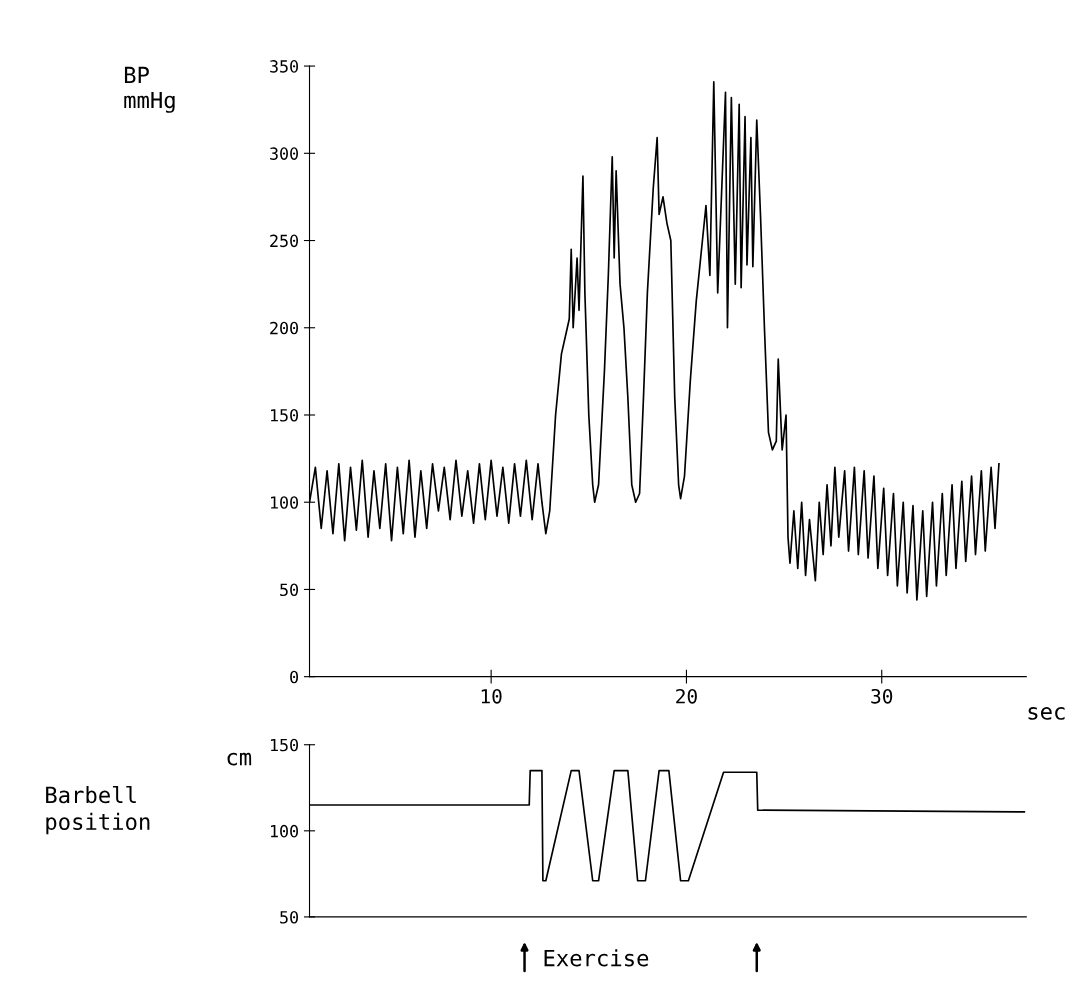 The height and width of the screenshot is (1001, 1086). What do you see at coordinates (284, 153) in the screenshot?
I see `y-tick-label: 300` at bounding box center [284, 153].